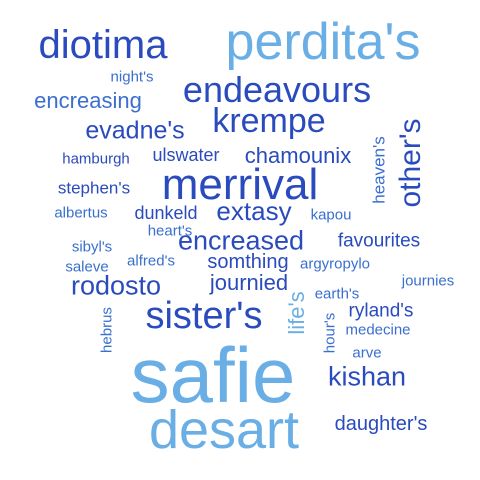 Image resolution: width=480 pixels, height=480 pixels. Describe the element at coordinates (132, 77) in the screenshot. I see `word-nights: night's` at that location.